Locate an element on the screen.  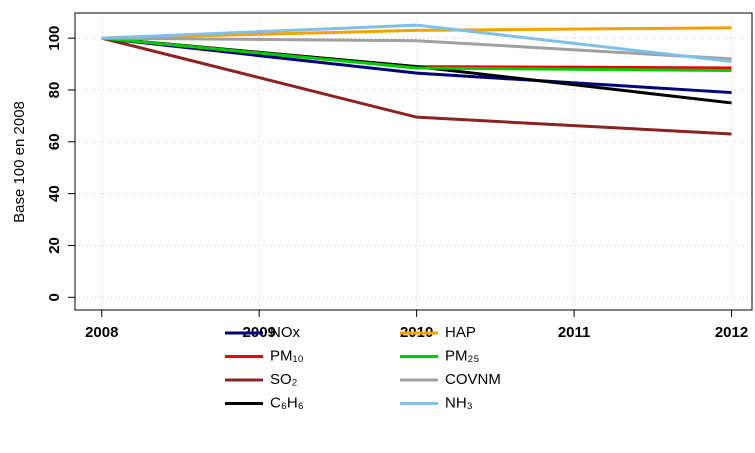
x-tick-label: 2011 is located at coordinates (574, 332).